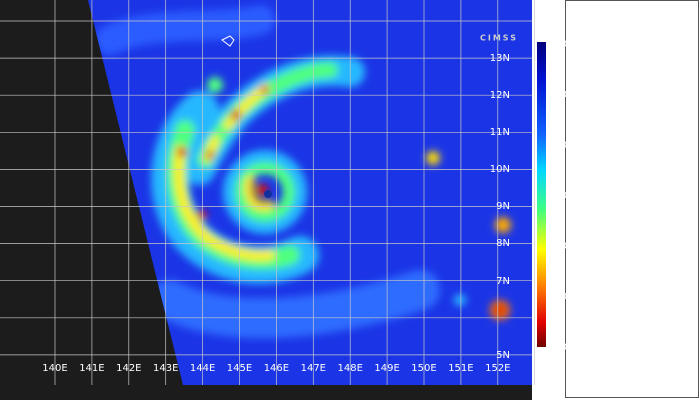 Image resolution: width=699 pixels, height=400 pixels. What do you see at coordinates (541, 194) in the screenshot?
I see `colorbar` at bounding box center [541, 194].